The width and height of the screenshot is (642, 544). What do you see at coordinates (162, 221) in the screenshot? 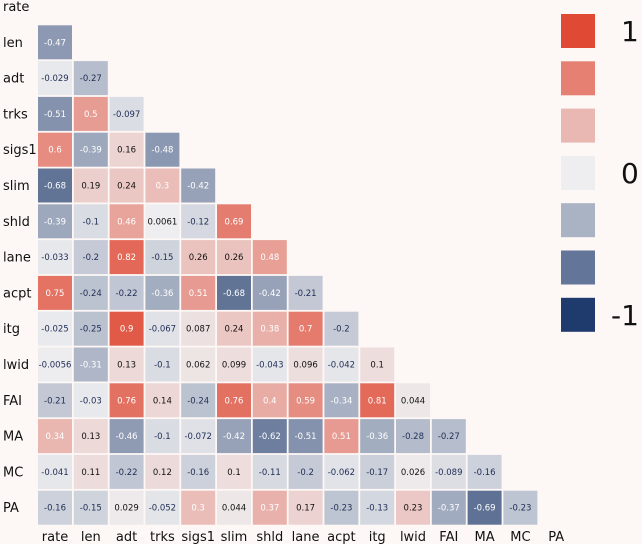
I see `heatmap-cell-shld-trks` at bounding box center [162, 221].